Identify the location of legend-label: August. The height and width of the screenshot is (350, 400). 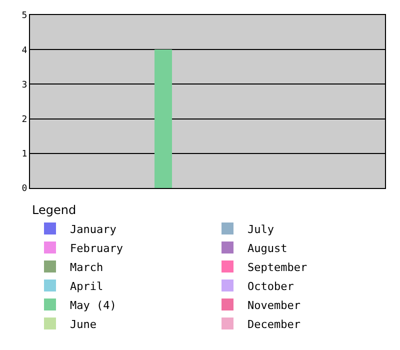
(268, 248).